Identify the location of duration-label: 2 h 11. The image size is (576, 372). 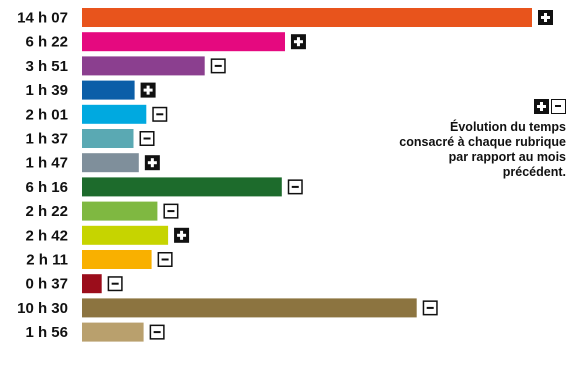
(47, 260).